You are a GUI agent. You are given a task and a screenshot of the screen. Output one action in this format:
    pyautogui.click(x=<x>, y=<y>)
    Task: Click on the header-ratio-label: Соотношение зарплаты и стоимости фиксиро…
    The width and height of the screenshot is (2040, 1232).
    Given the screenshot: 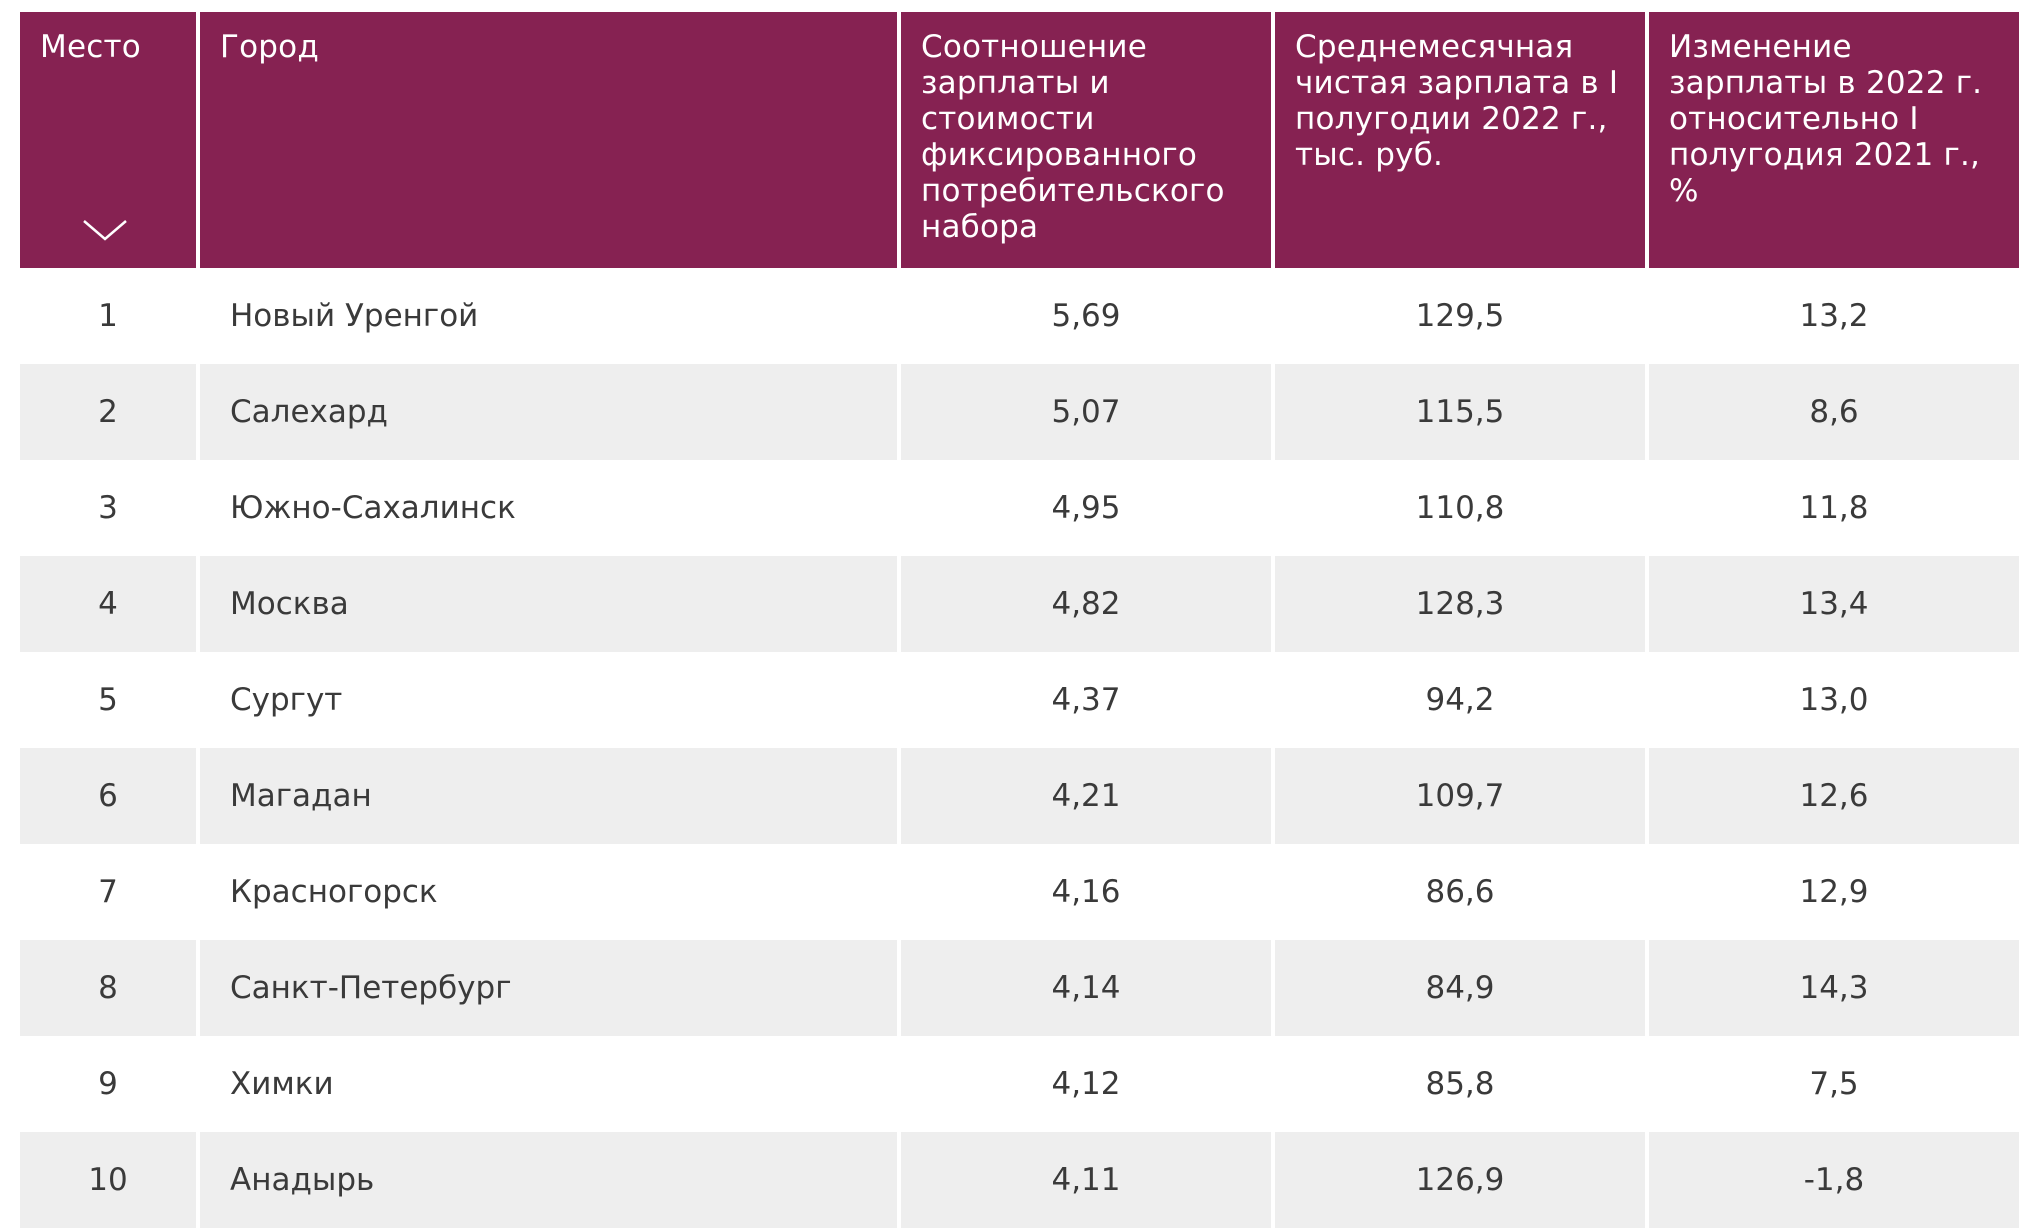 What is the action you would take?
    pyautogui.click(x=1073, y=137)
    